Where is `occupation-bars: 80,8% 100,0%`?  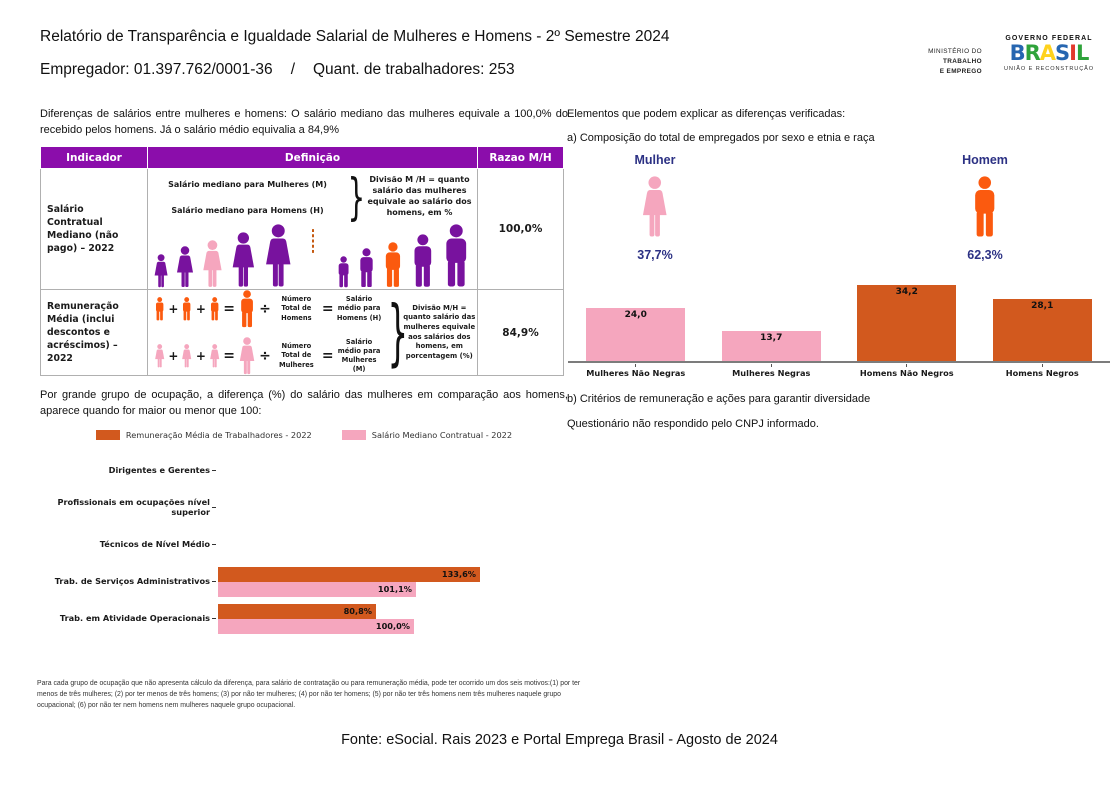 occupation-bars: 80,8% 100,0% is located at coordinates (394, 618).